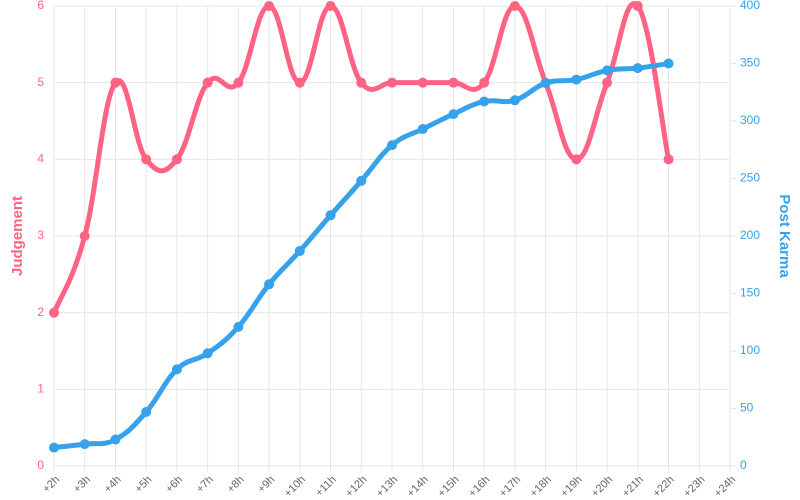  I want to click on x-tick-label: +9h, so click(267, 485).